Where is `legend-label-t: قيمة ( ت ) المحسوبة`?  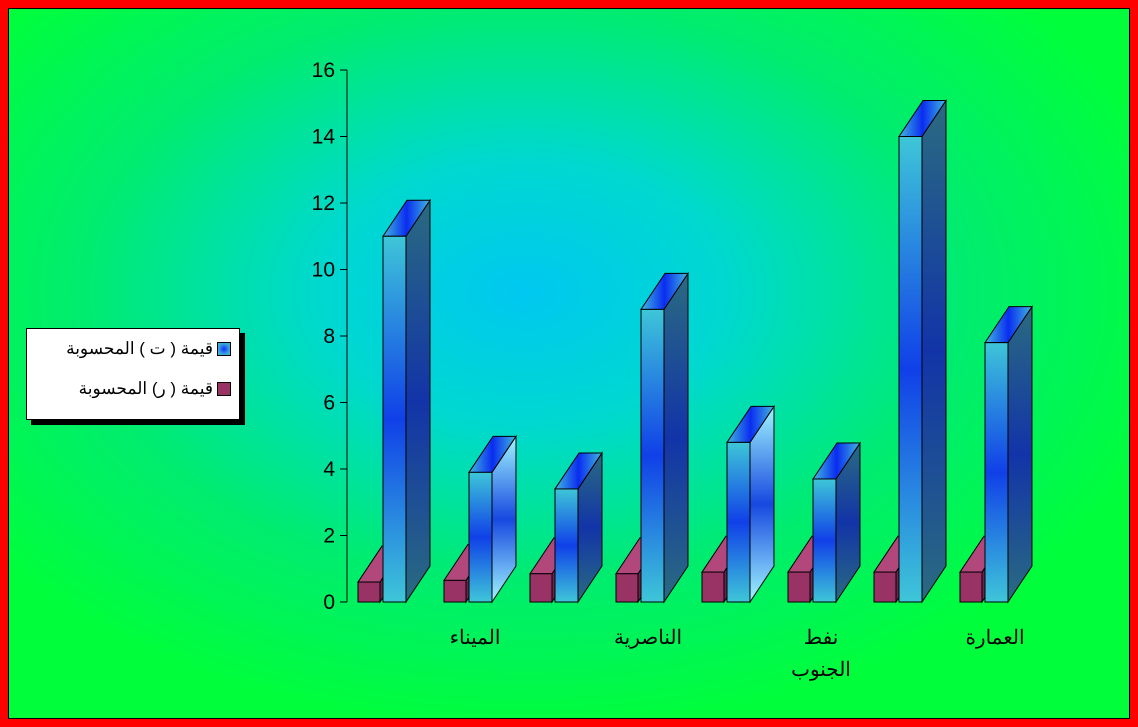 legend-label-t: قيمة ( ت ) المحسوبة is located at coordinates (139, 348).